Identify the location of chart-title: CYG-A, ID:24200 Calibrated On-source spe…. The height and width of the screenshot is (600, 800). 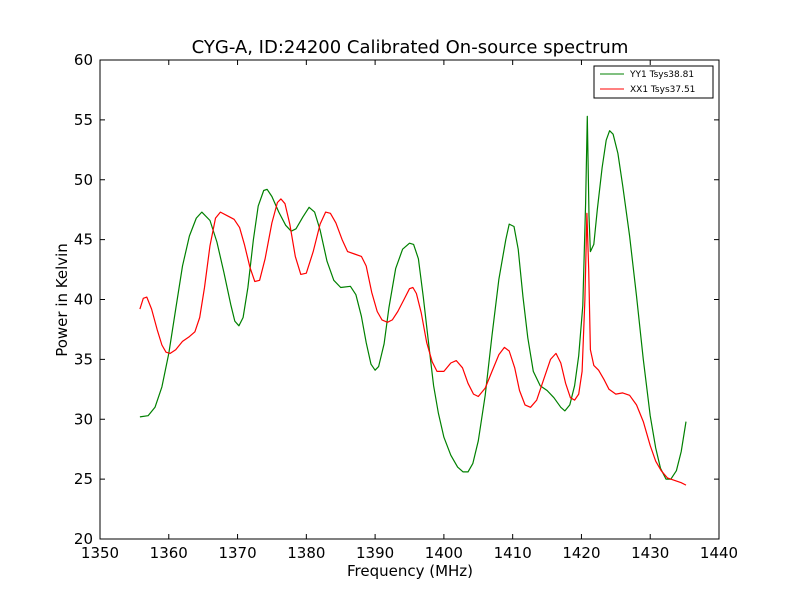
(410, 47).